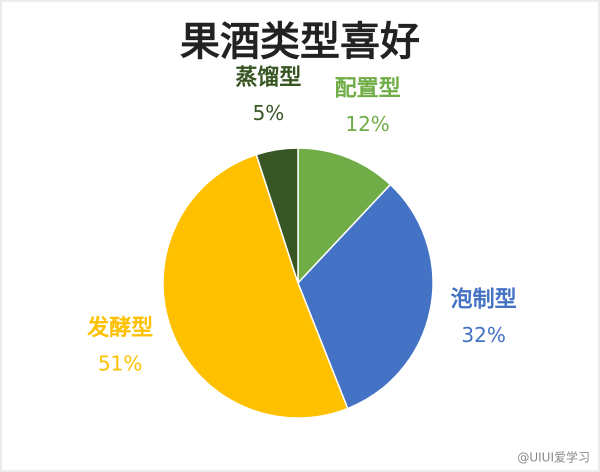  I want to click on value-label: 51%, so click(120, 364).